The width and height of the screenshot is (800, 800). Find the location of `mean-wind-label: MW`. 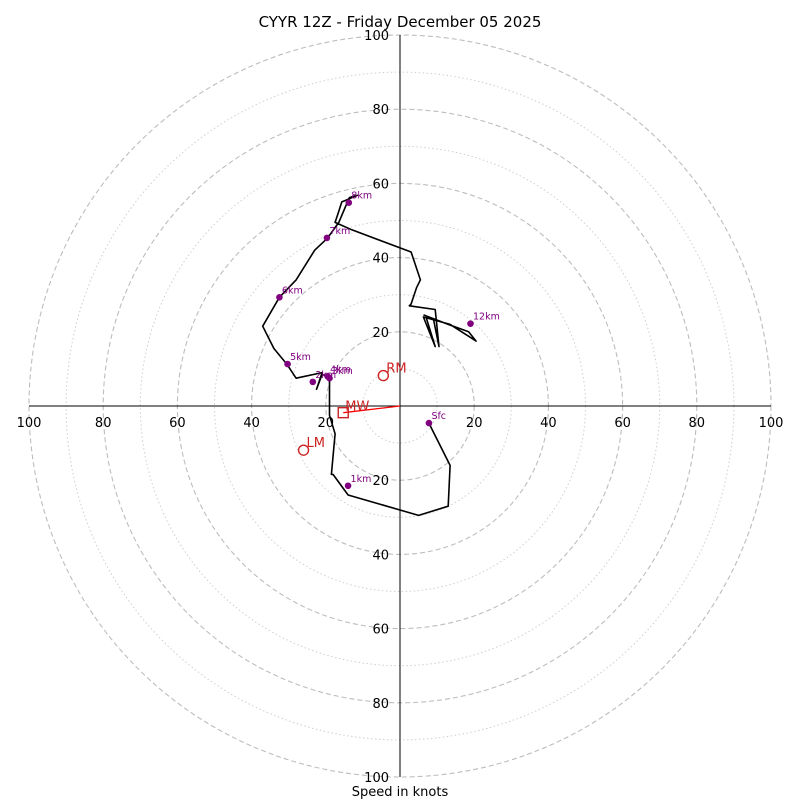

mean-wind-label: MW is located at coordinates (357, 407).